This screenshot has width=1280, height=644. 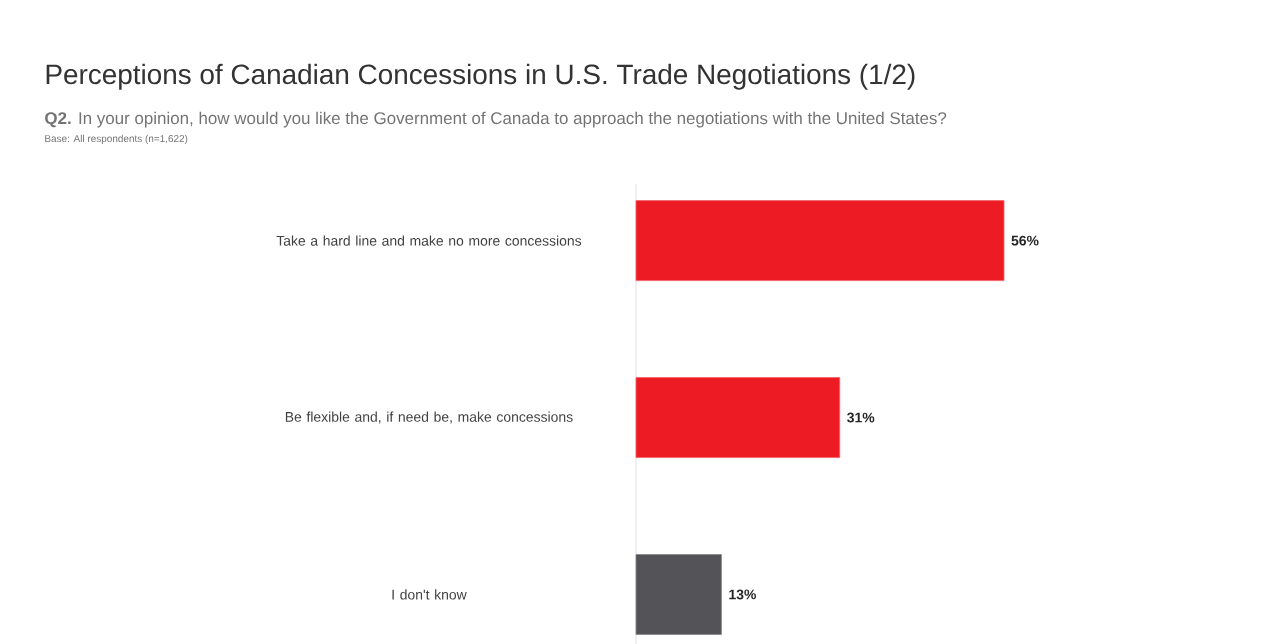 What do you see at coordinates (480, 76) in the screenshot?
I see `chart-title: Perceptions of Canadian Concessions in U.S. Trade Negotiations (1/2)` at bounding box center [480, 76].